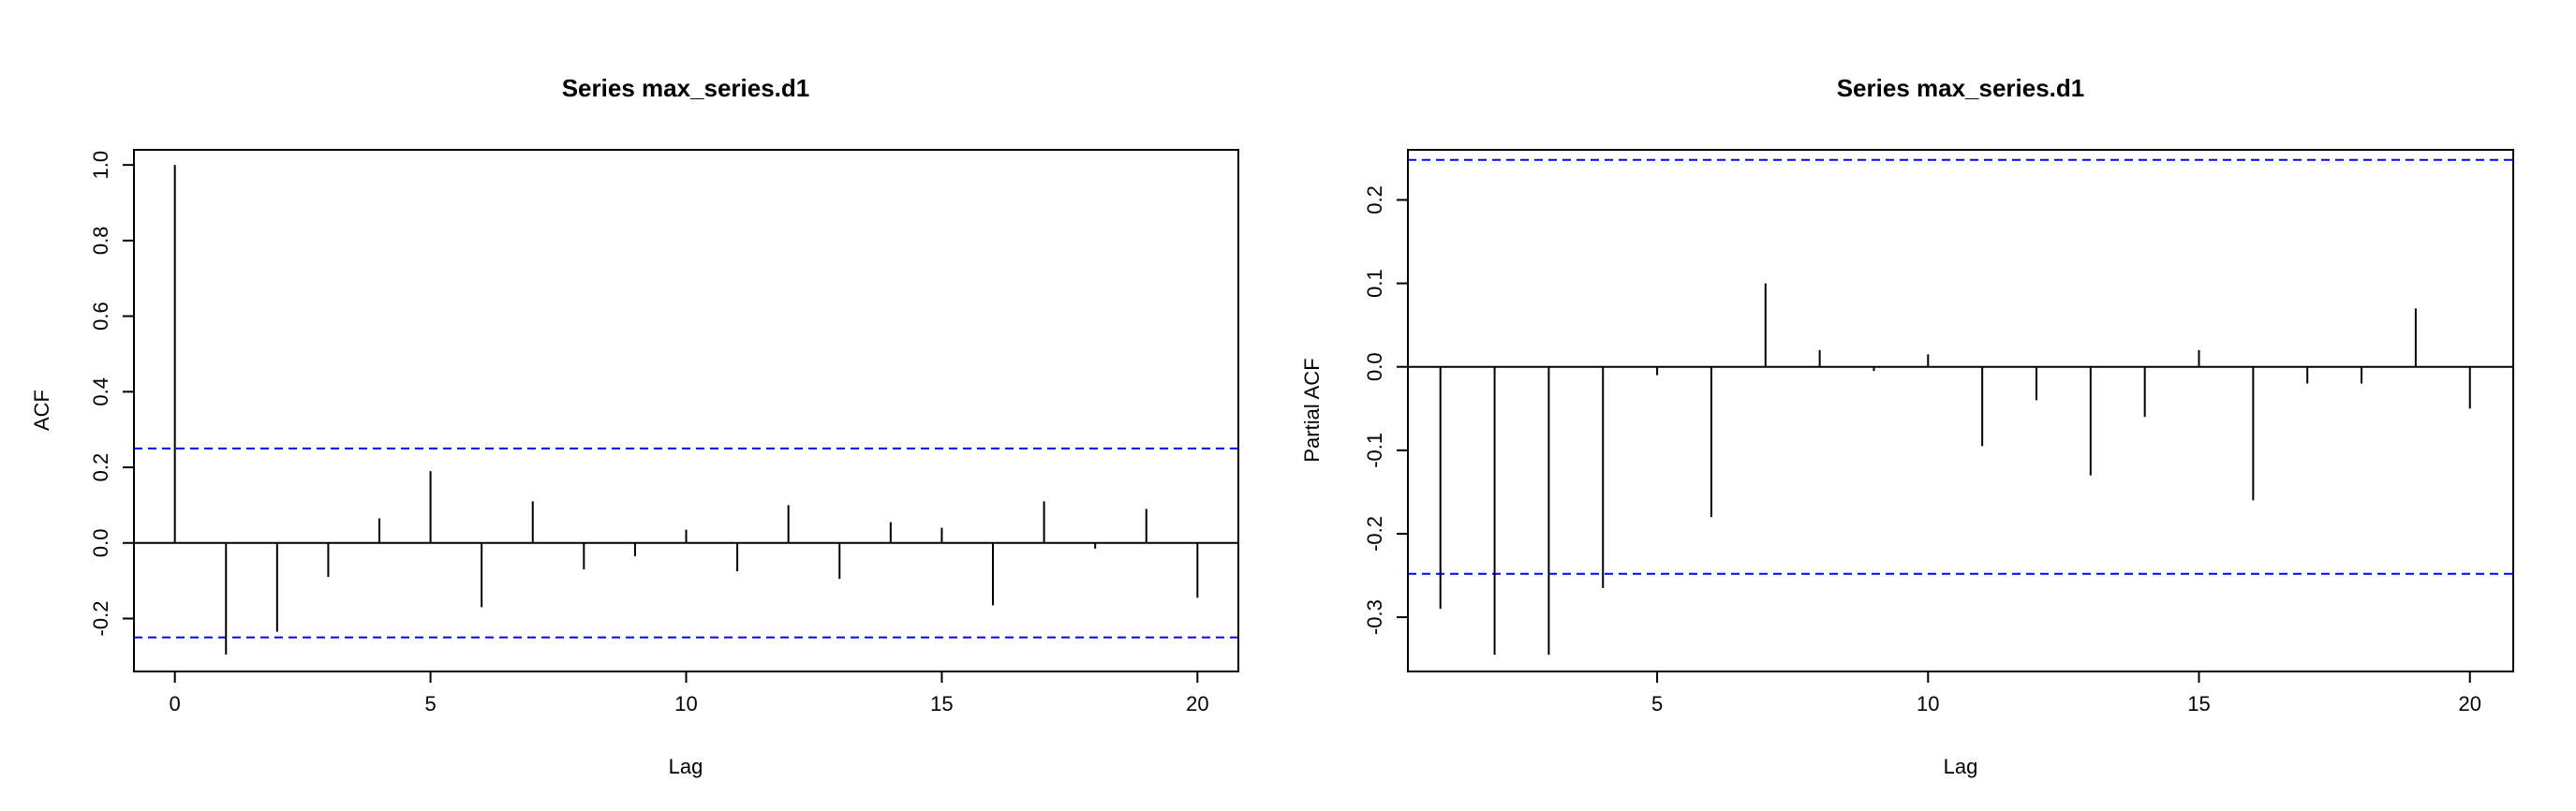  Describe the element at coordinates (1375, 366) in the screenshot. I see `pacf-y-tick-label-3: 0.0` at that location.